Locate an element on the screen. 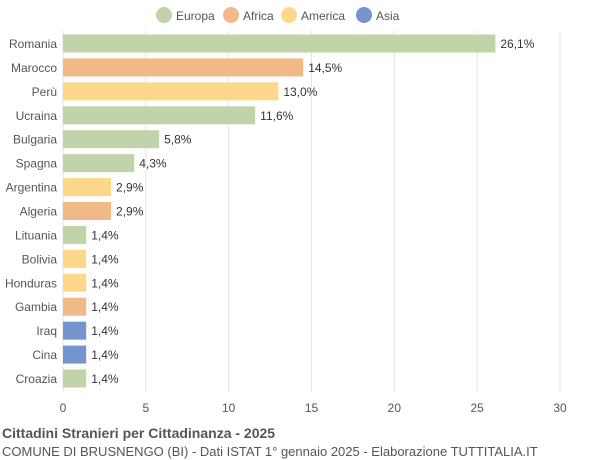  bar-perù is located at coordinates (171, 91).